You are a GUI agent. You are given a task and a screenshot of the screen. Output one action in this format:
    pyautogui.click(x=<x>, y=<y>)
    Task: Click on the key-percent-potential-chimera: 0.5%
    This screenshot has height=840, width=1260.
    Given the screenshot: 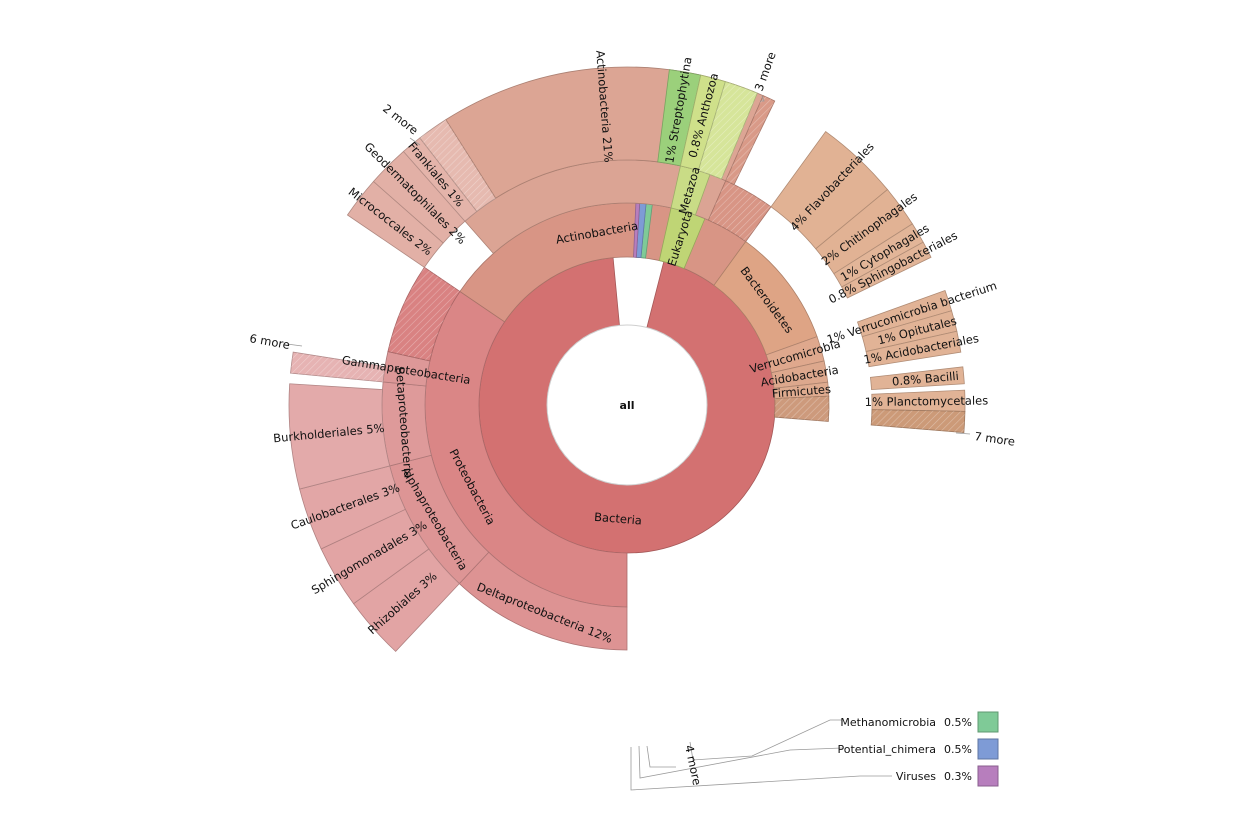 What is the action you would take?
    pyautogui.click(x=958, y=749)
    